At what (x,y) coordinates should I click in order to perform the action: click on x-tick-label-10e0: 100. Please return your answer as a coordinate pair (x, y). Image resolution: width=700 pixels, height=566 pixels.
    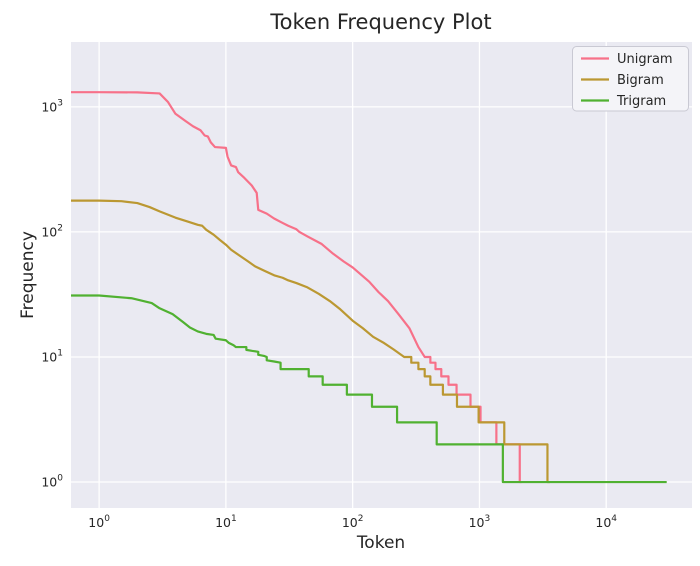
    Looking at the image, I should click on (99, 522).